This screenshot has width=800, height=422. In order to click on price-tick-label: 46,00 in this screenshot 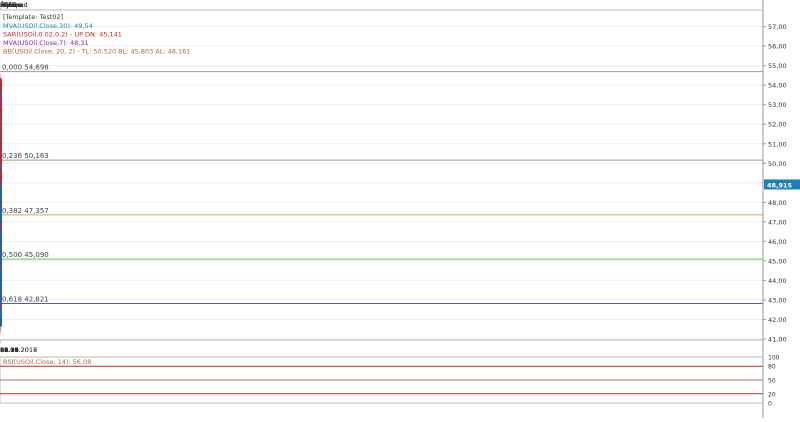, I will do `click(777, 242)`.